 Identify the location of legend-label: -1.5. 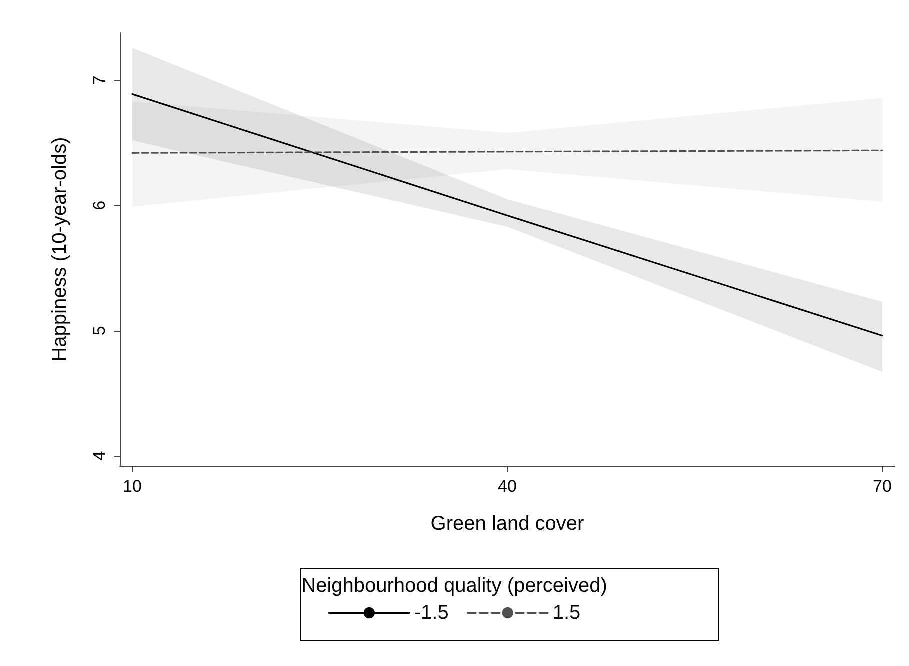
(431, 613).